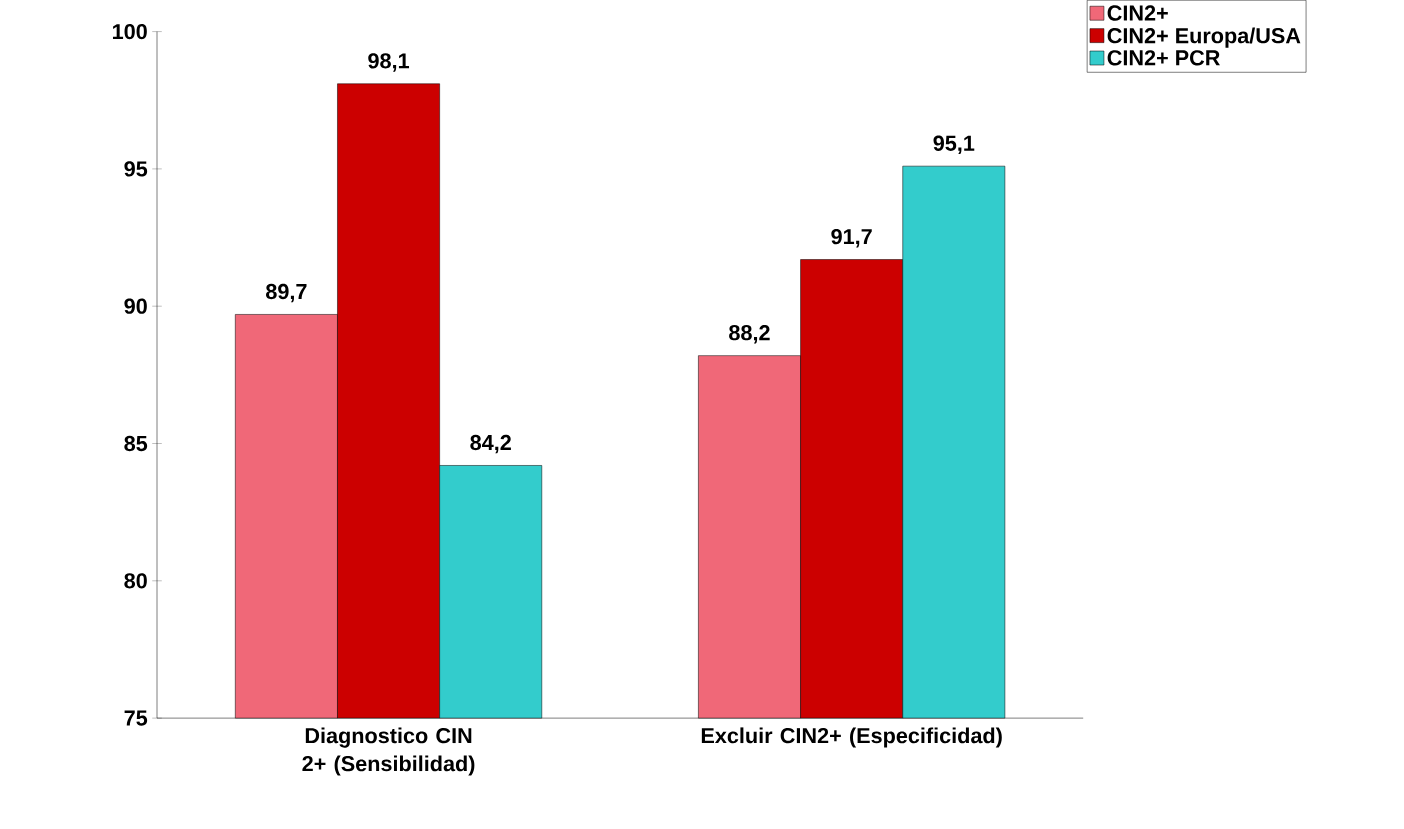 Image resolution: width=1404 pixels, height=829 pixels. Describe the element at coordinates (1163, 58) in the screenshot. I see `legend-label: CIN2+ PCR` at that location.